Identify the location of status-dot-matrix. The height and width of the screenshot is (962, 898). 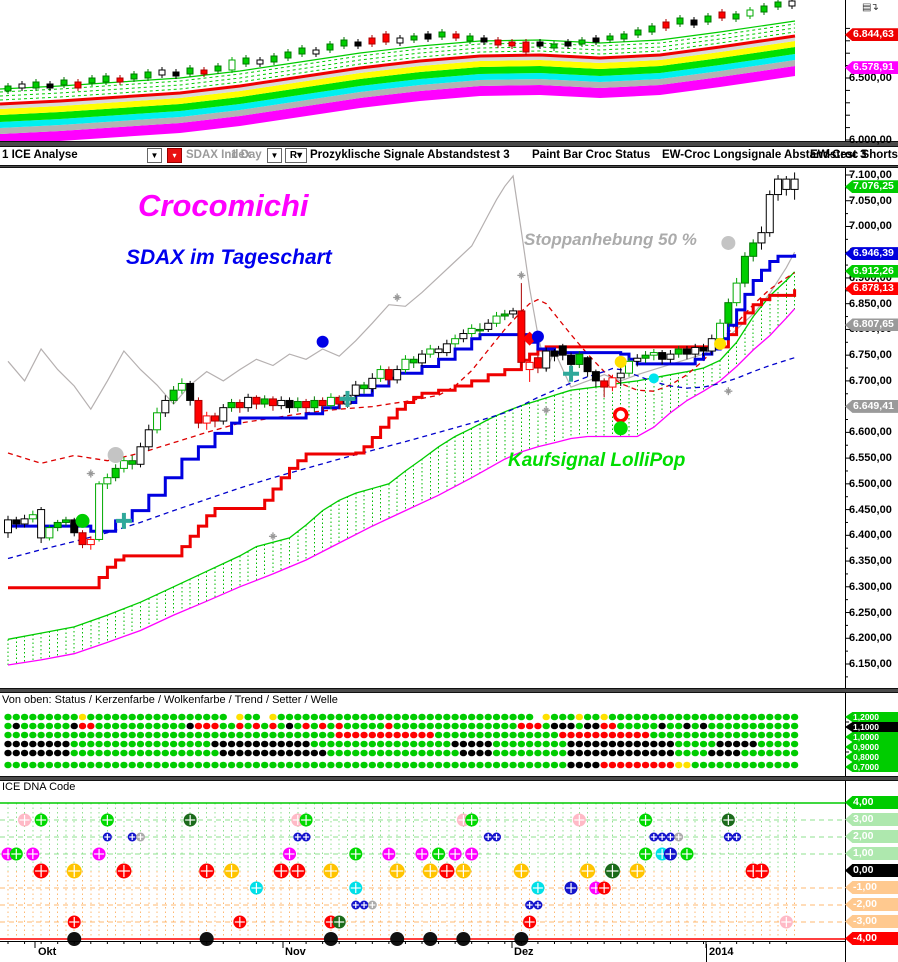
(401, 741).